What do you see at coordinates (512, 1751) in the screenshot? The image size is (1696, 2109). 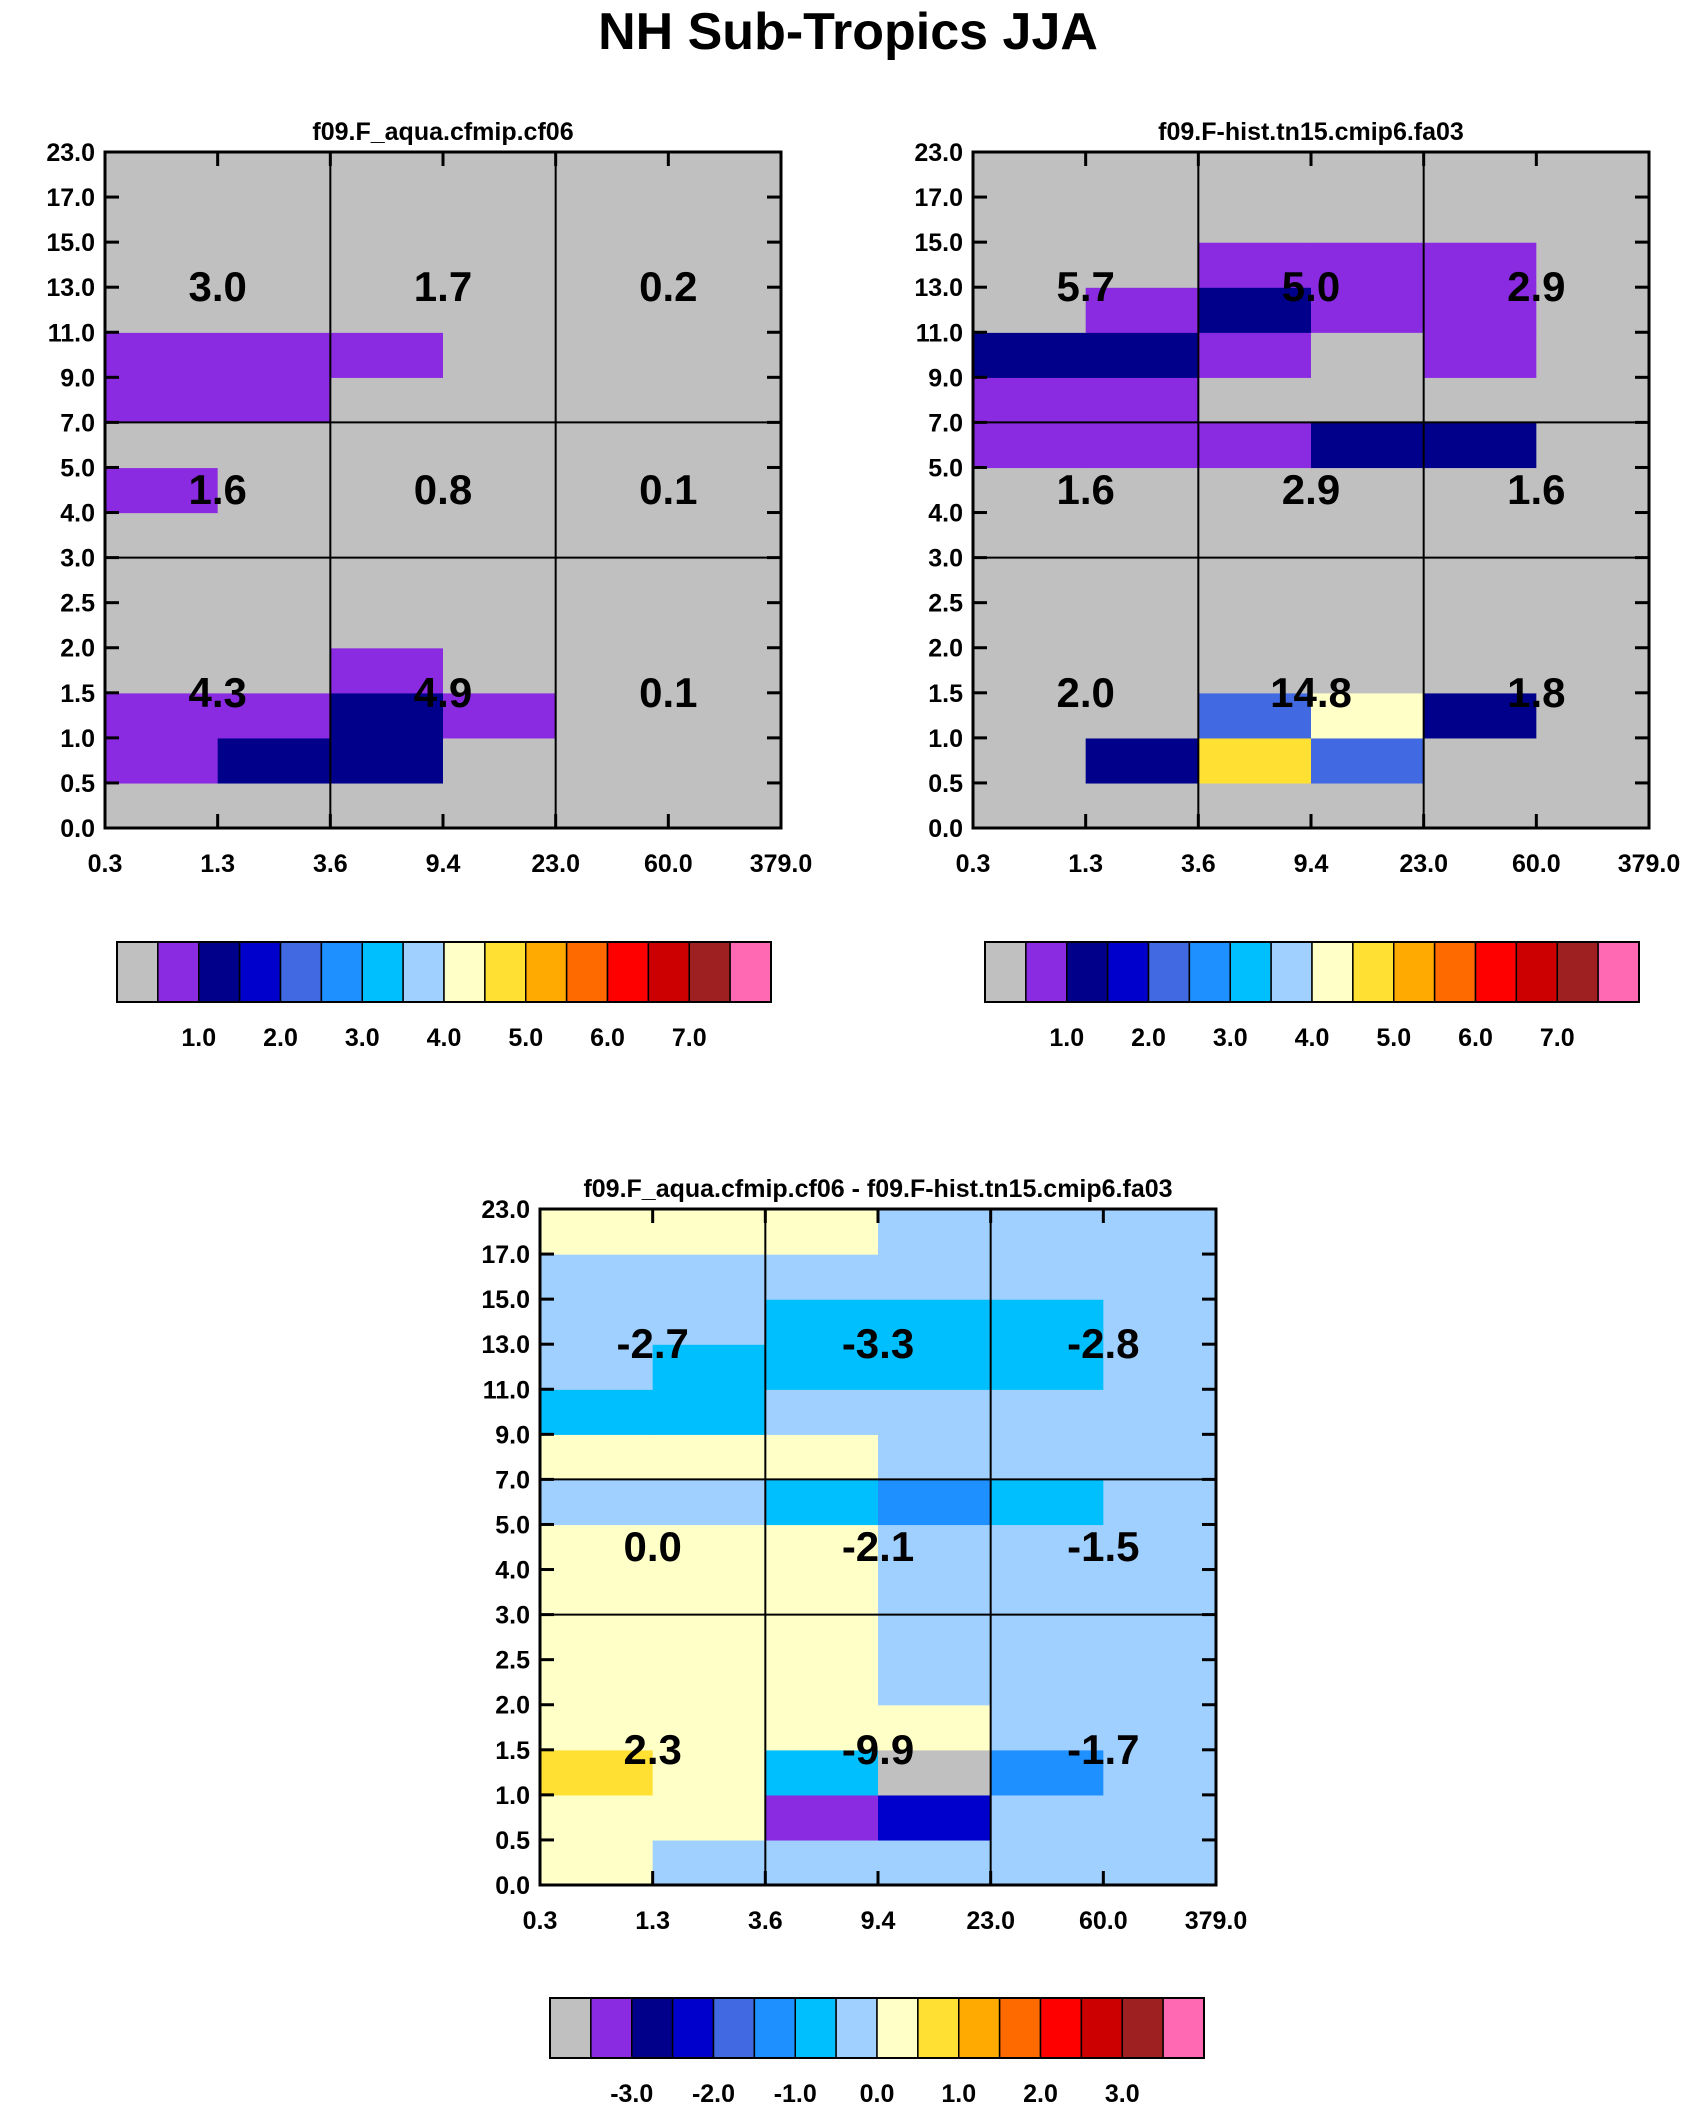 I see `y-tick-label: 1.5` at bounding box center [512, 1751].